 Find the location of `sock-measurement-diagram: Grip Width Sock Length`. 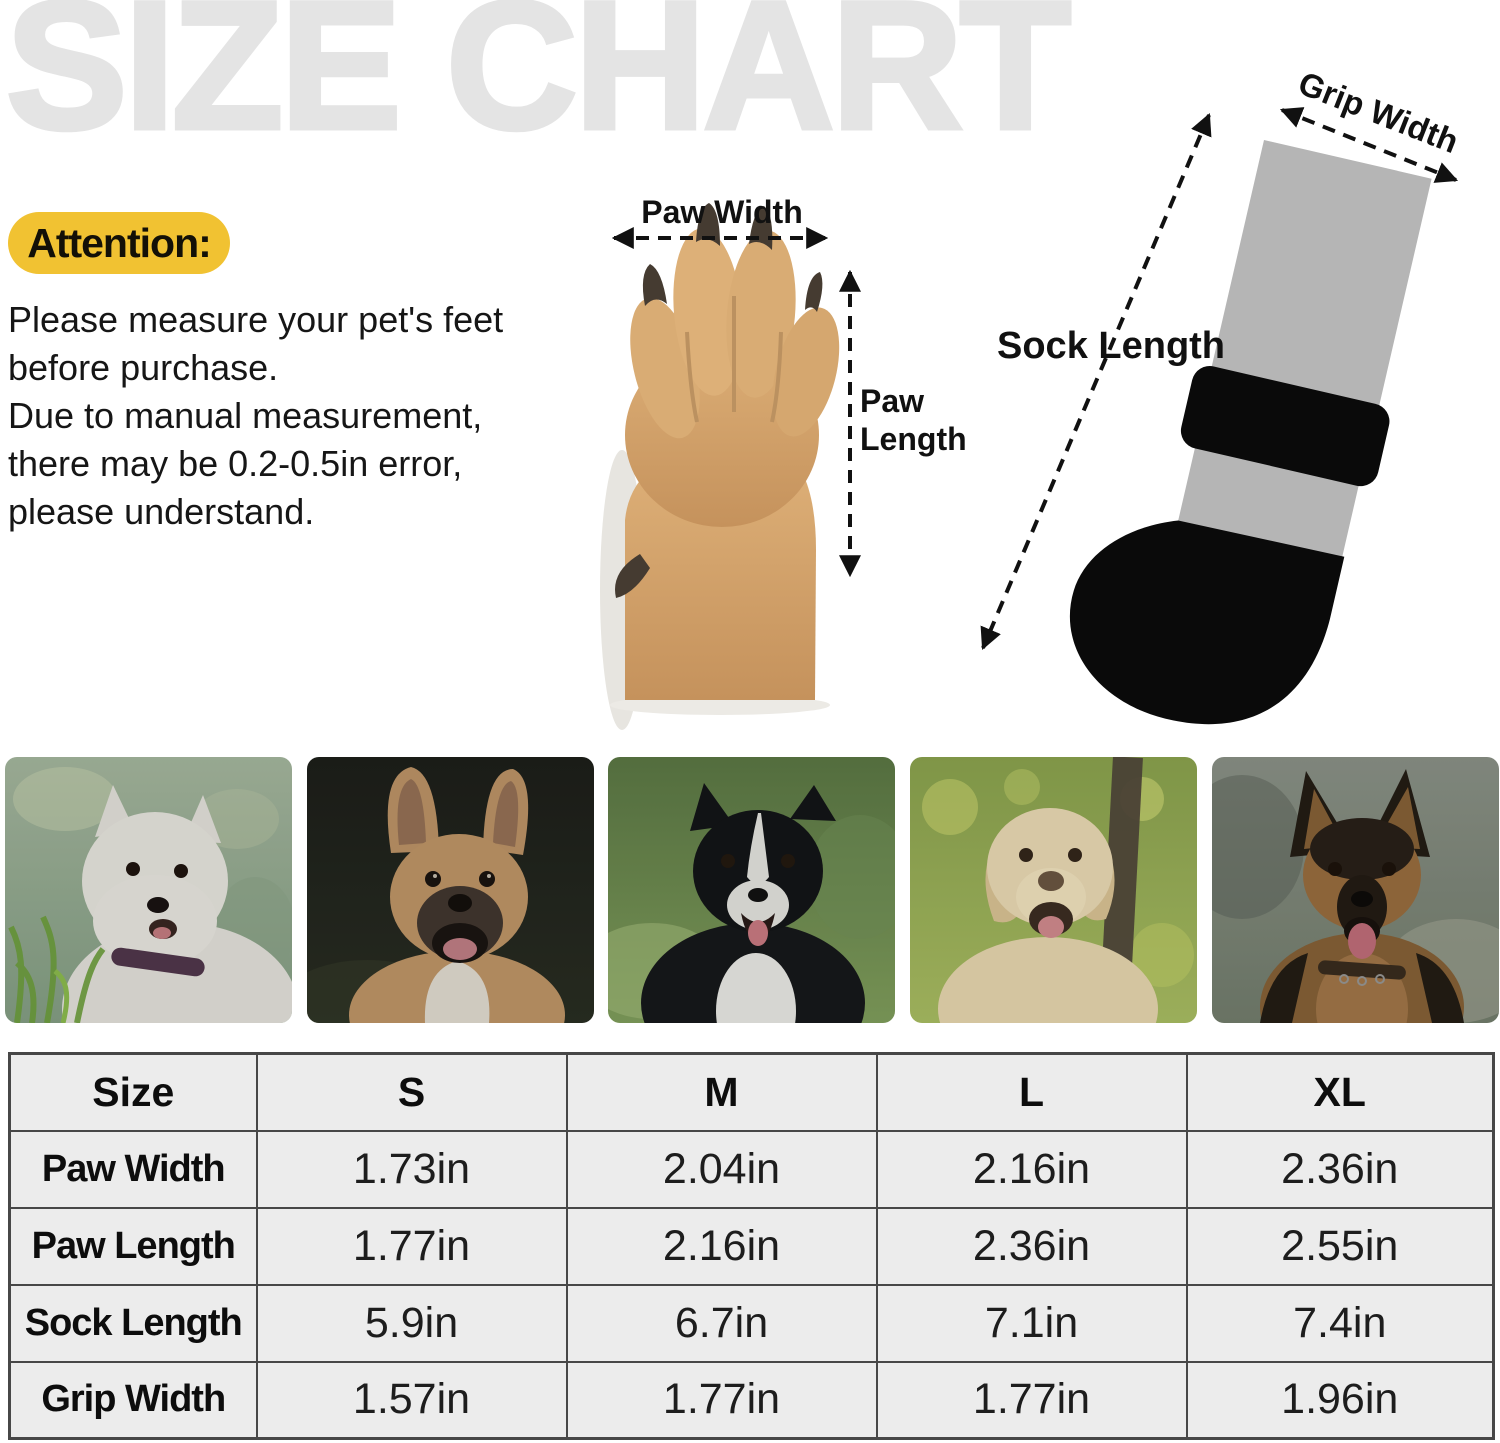

sock-measurement-diagram: Grip Width Sock Length is located at coordinates (1222, 394).